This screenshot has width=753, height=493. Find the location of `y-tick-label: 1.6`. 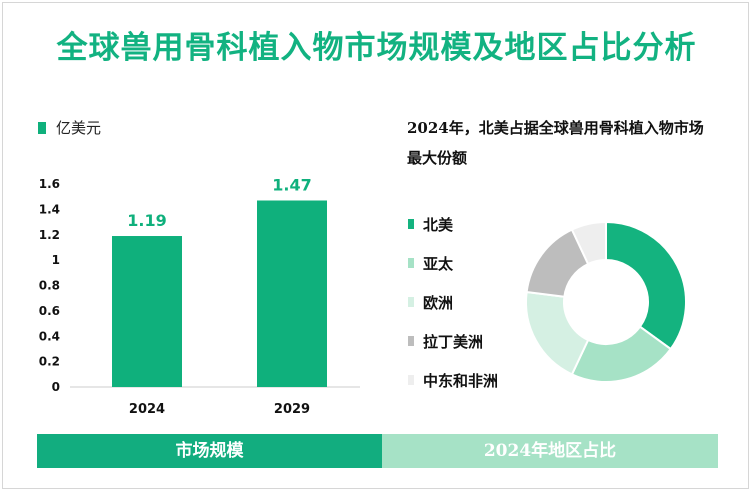

y-tick-label: 1.6 is located at coordinates (49, 184).